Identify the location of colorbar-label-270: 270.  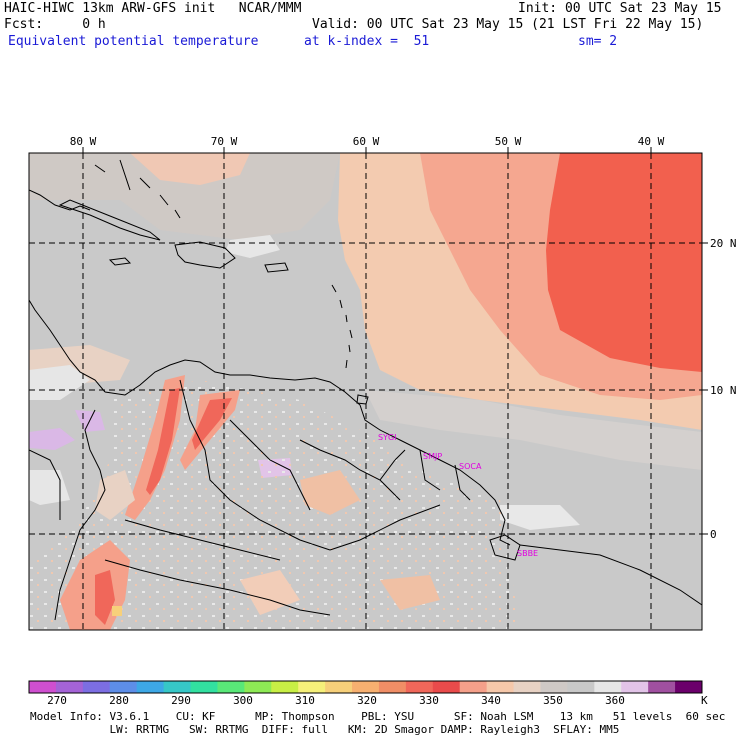
(57, 700).